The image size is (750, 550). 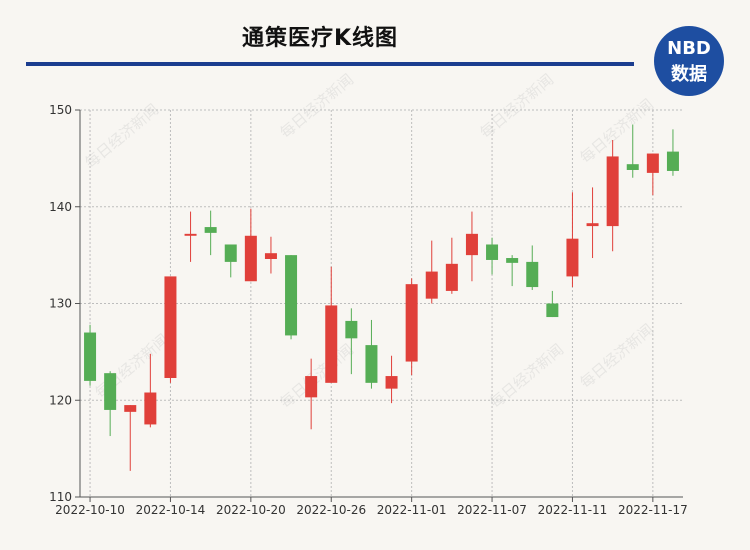 What do you see at coordinates (60, 497) in the screenshot?
I see `y-tick-label: 110` at bounding box center [60, 497].